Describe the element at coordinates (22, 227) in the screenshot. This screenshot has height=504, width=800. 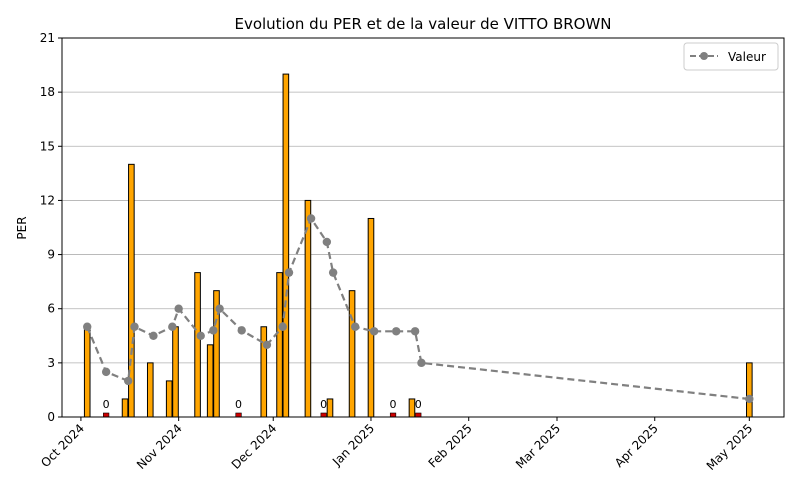
I see `y-axis-label: PER` at that location.